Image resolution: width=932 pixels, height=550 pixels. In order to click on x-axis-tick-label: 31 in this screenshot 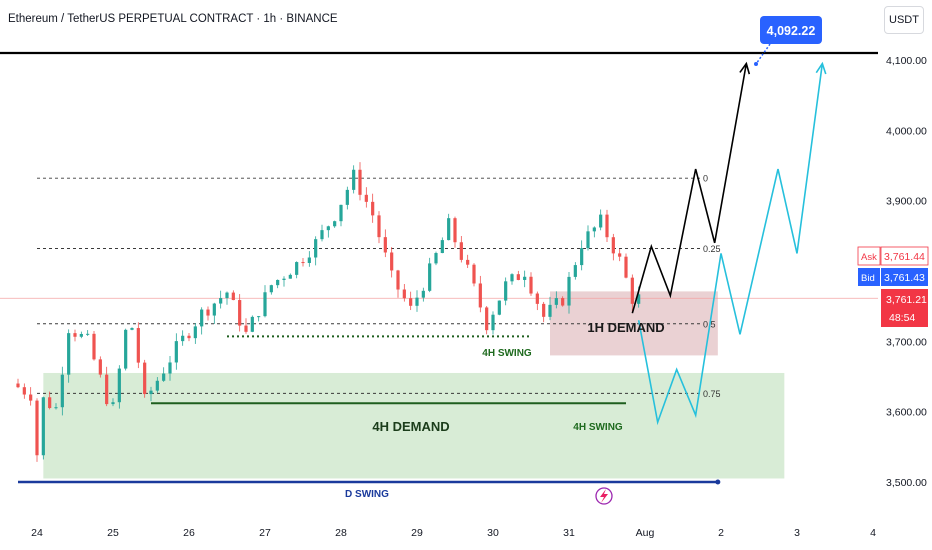, I will do `click(569, 533)`.